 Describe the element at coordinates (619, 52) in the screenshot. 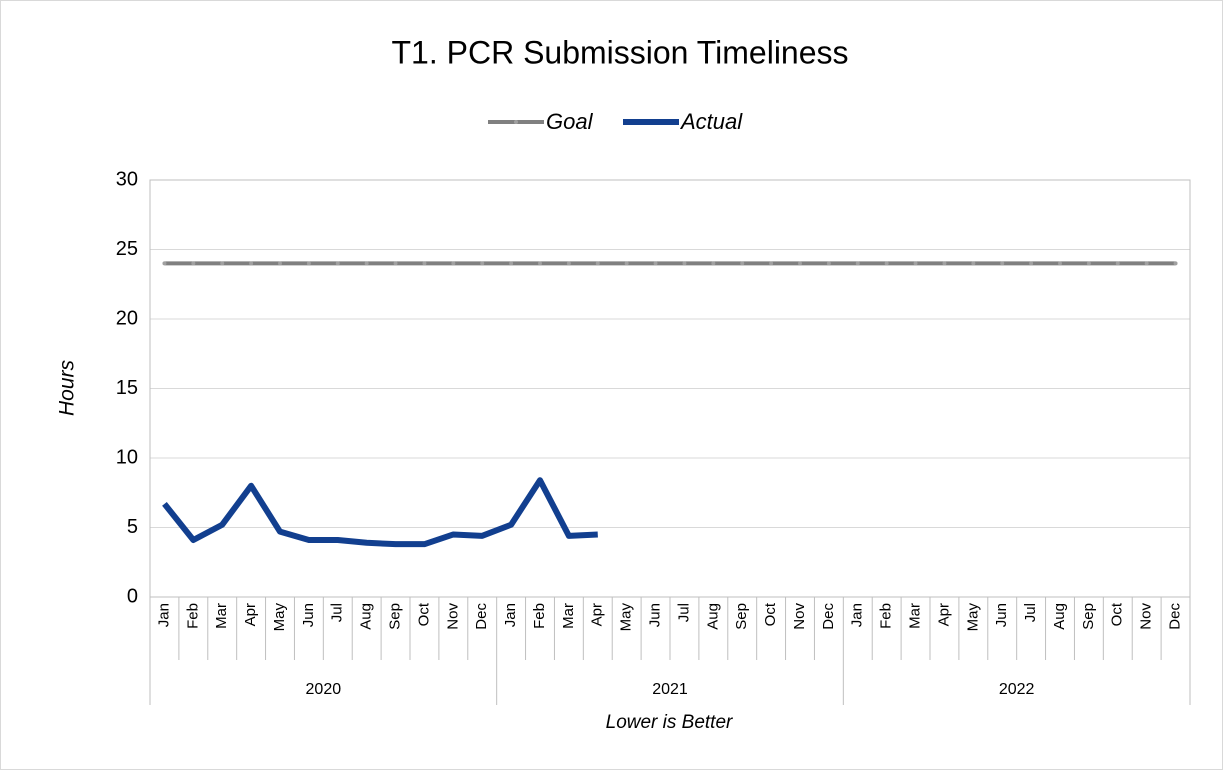

I see `chart-title: T1. PCR Submission Timeliness` at that location.